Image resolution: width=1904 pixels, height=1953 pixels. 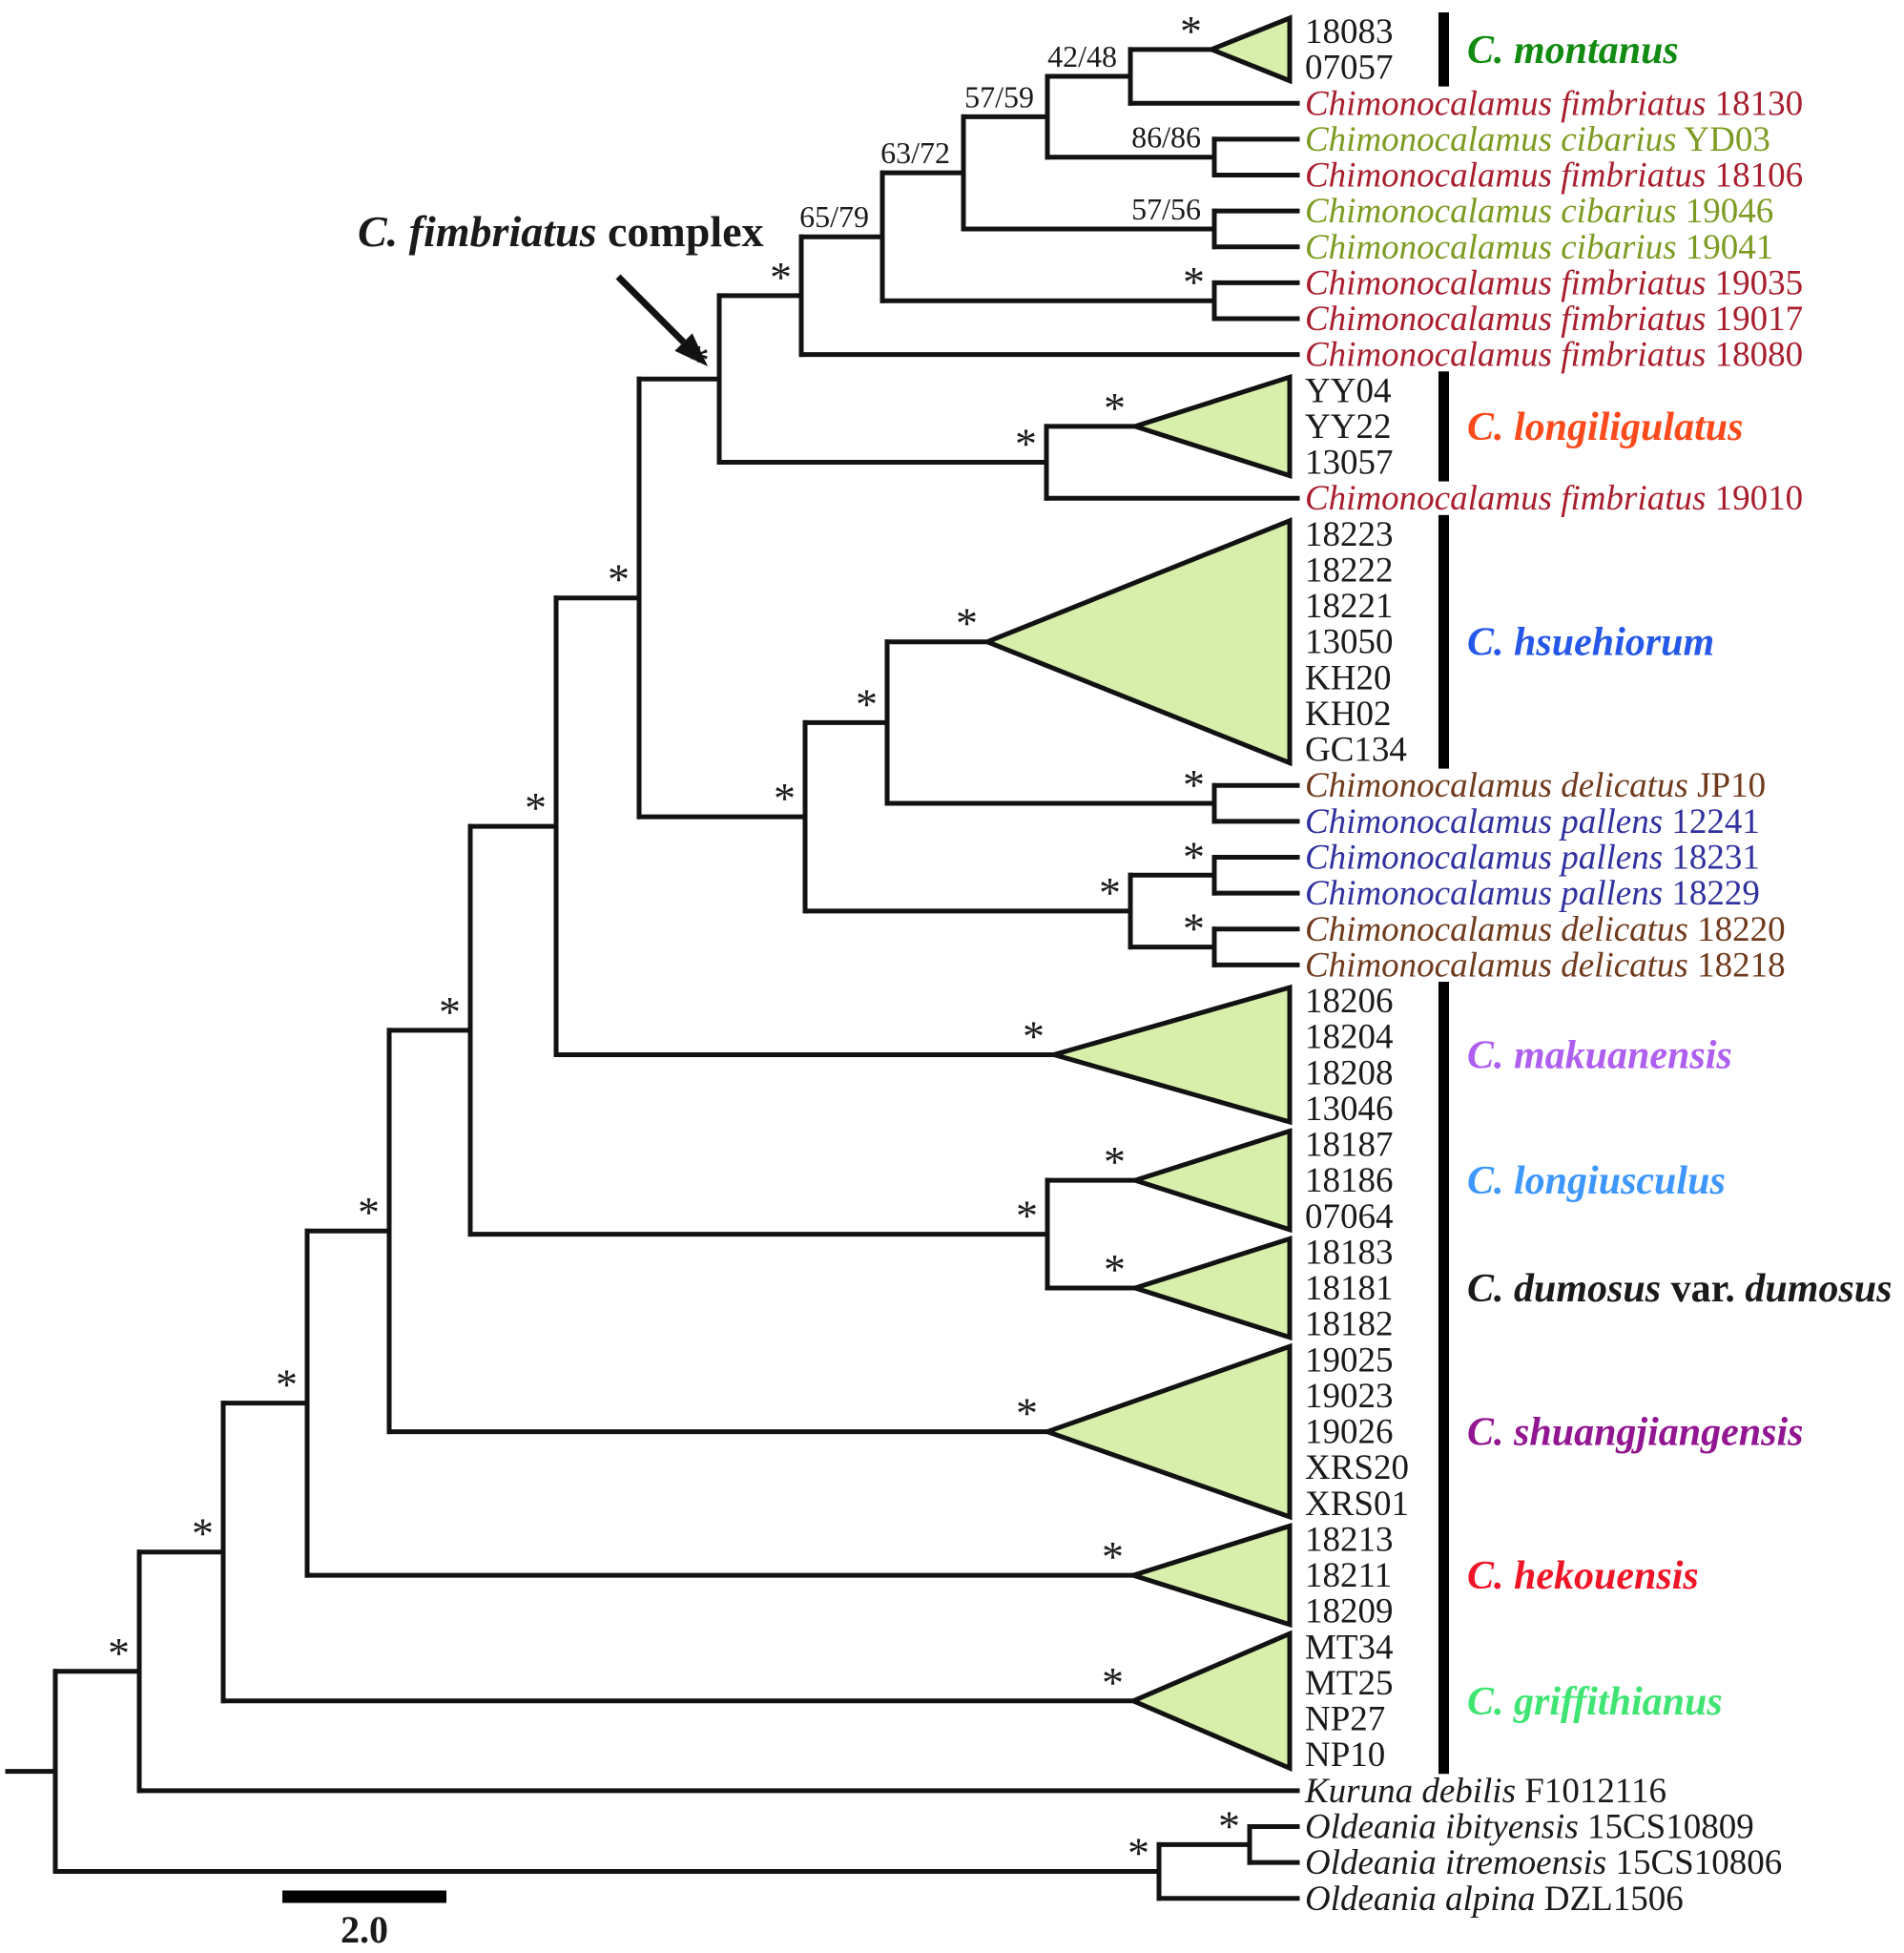 I want to click on tip-label: Chimonocalamus cibarius 19041, so click(x=1539, y=247).